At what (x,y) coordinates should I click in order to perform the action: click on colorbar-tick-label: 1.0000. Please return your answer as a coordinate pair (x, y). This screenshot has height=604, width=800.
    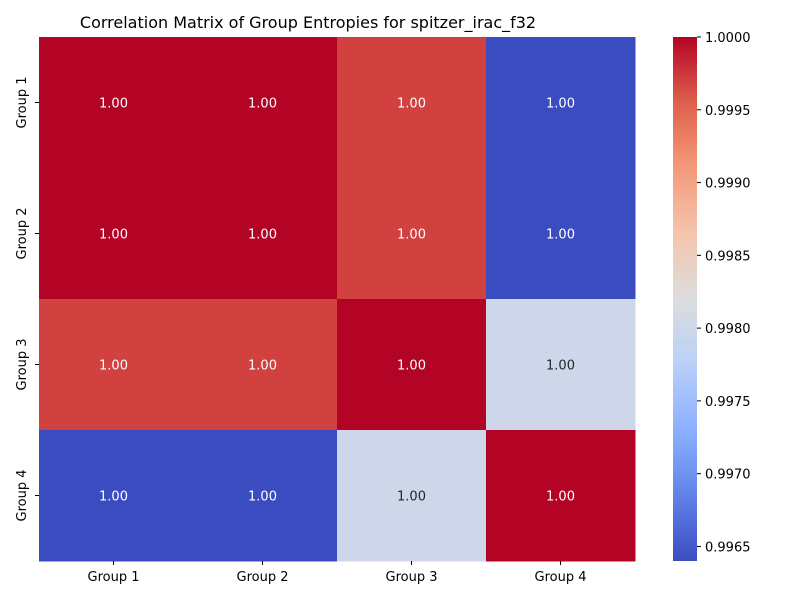
    Looking at the image, I should click on (728, 38).